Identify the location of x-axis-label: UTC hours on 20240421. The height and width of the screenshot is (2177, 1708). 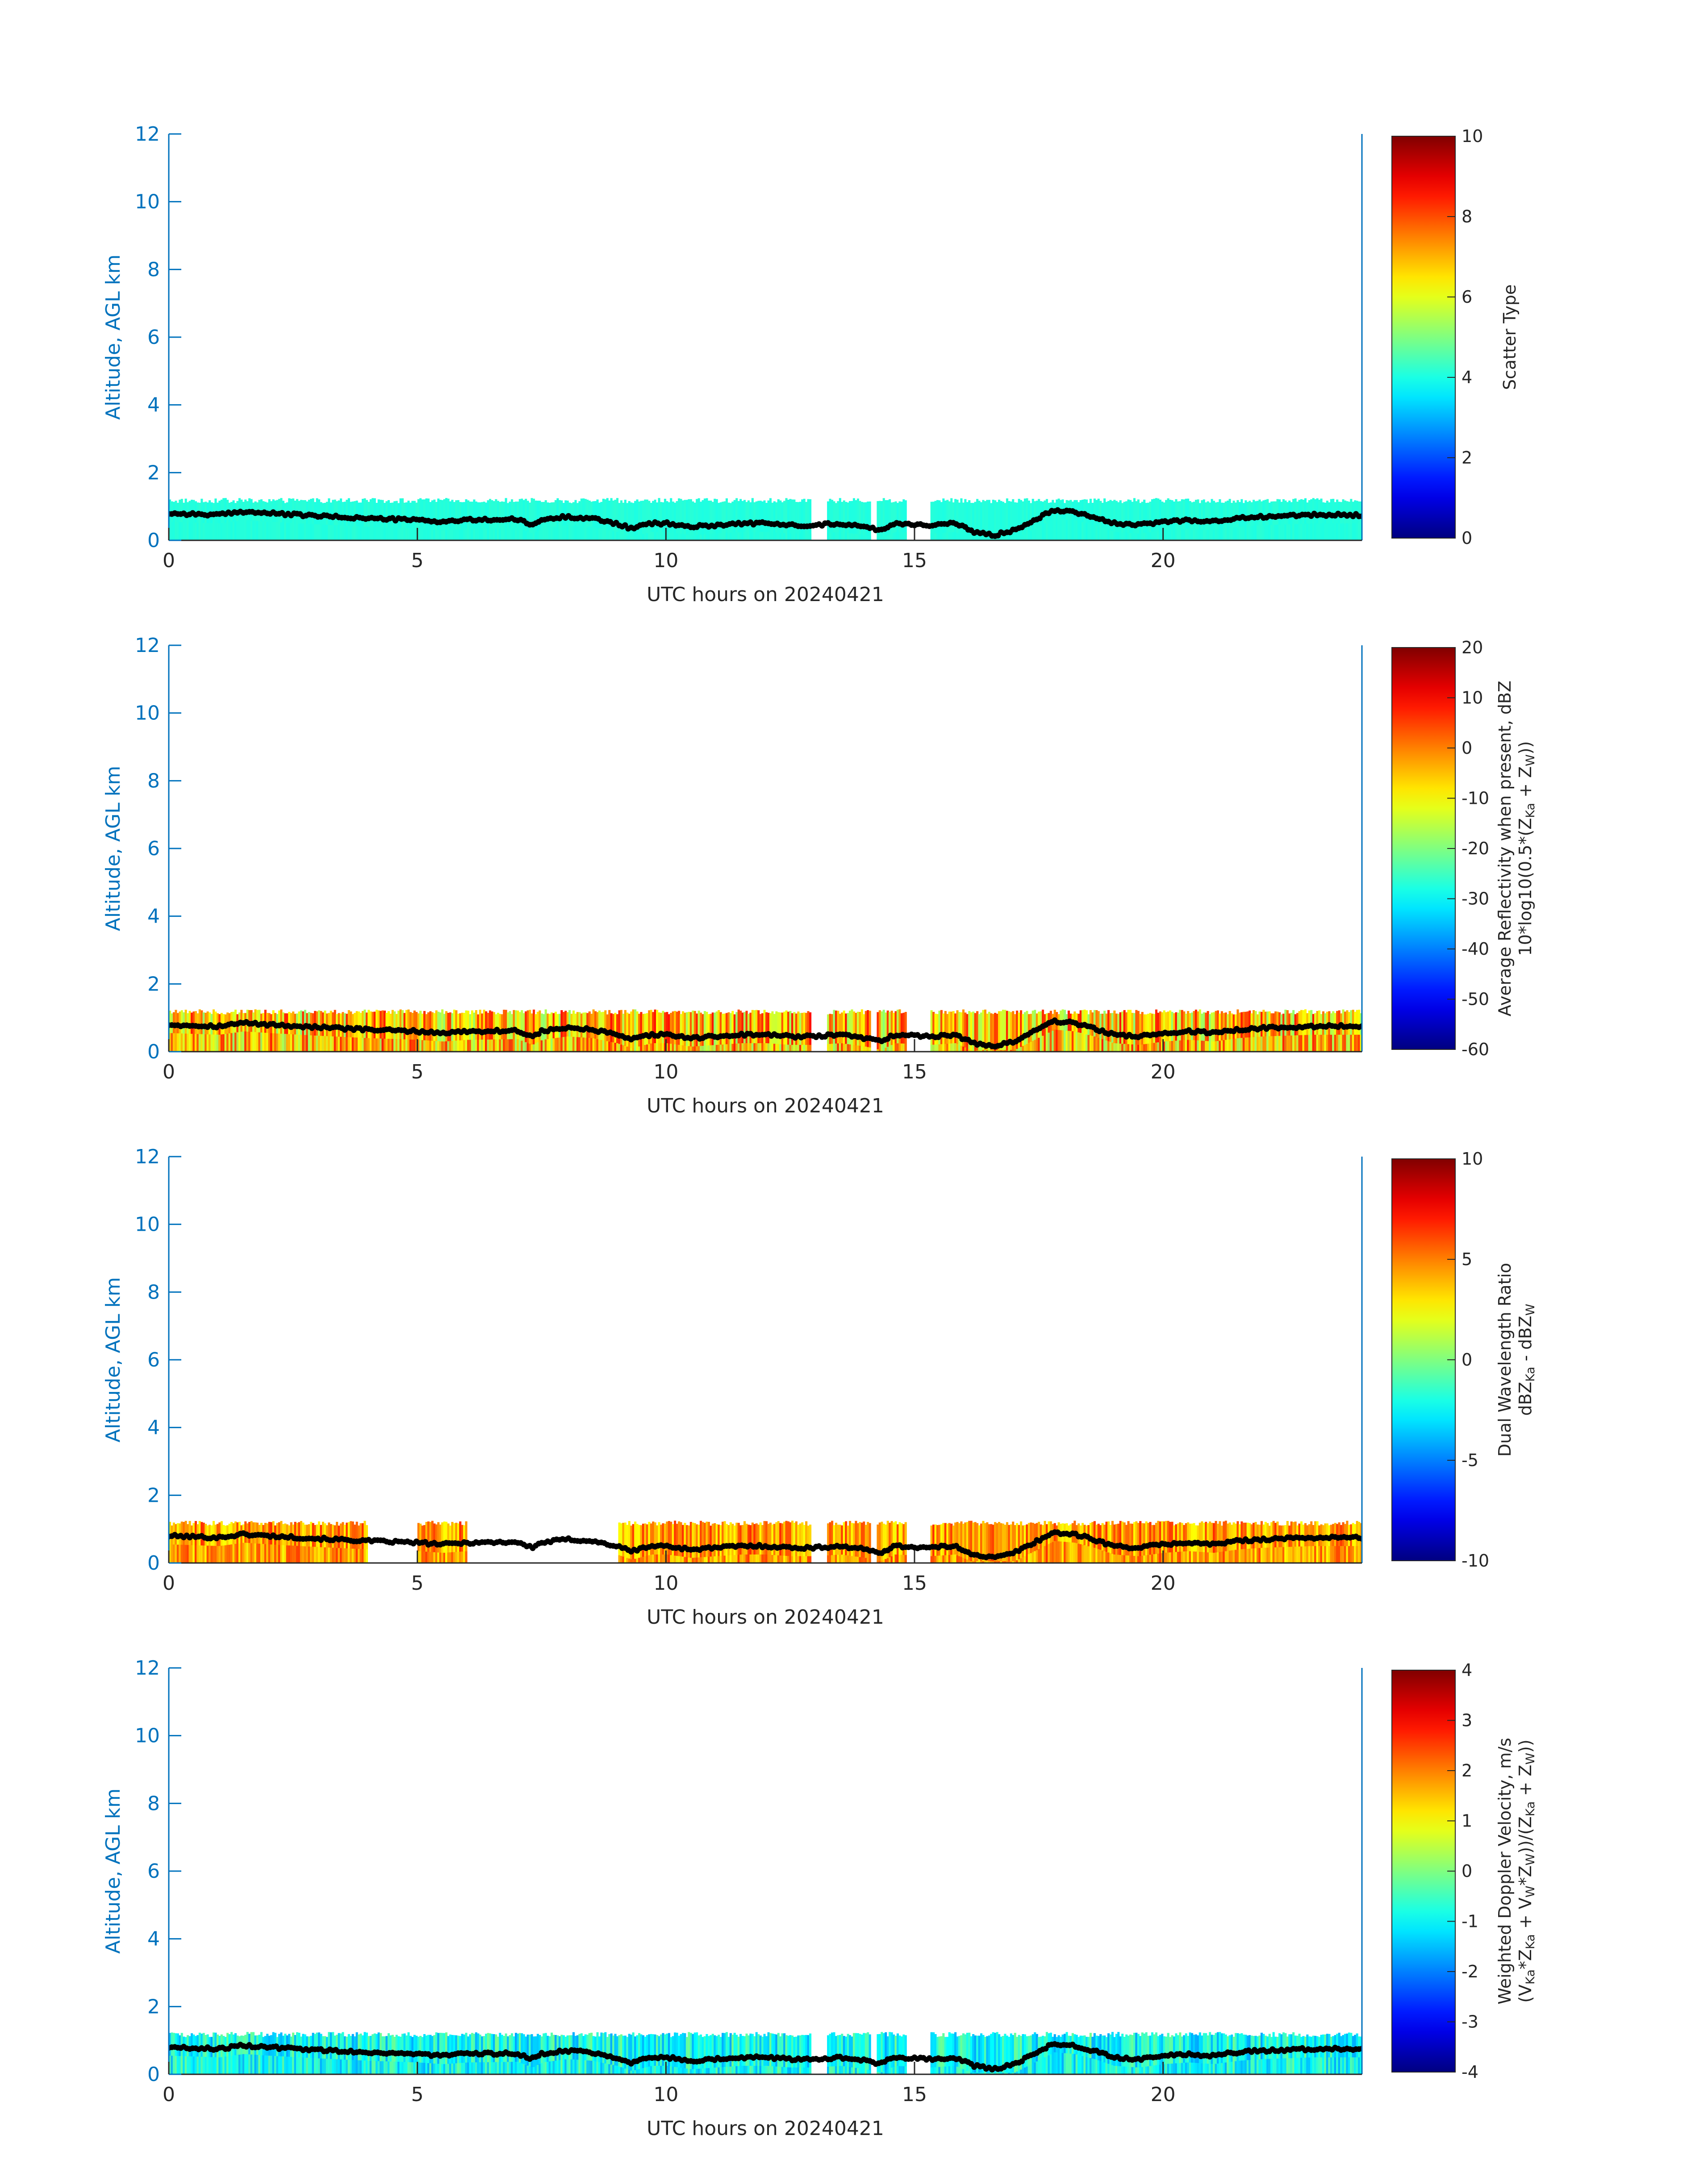
(765, 594).